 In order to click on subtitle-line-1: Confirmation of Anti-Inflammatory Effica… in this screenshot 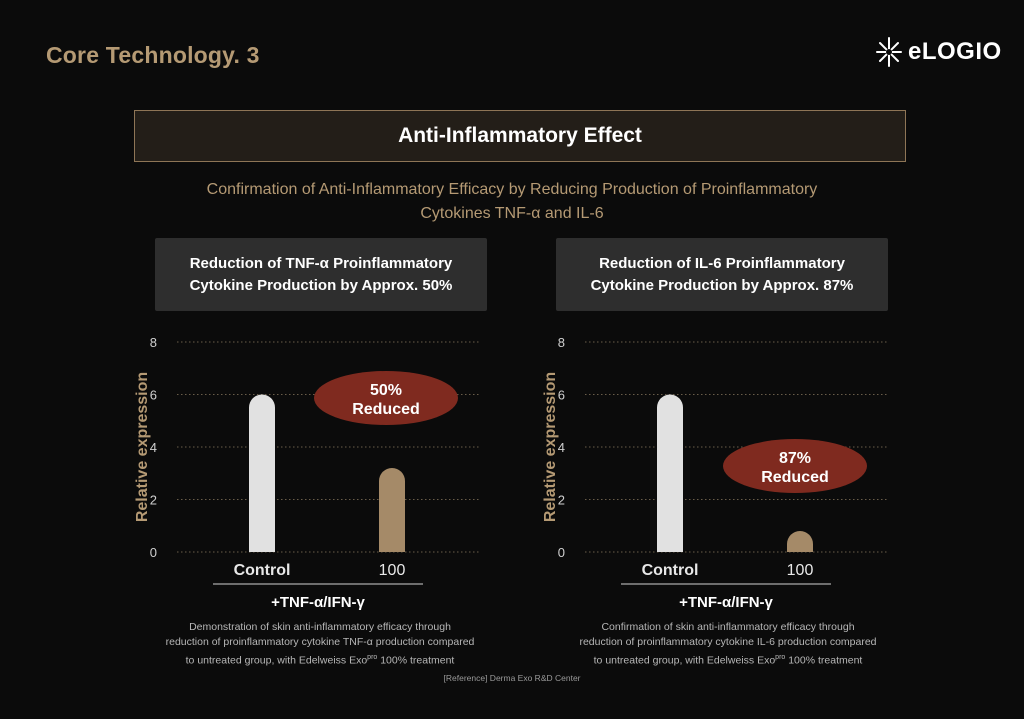, I will do `click(512, 189)`.